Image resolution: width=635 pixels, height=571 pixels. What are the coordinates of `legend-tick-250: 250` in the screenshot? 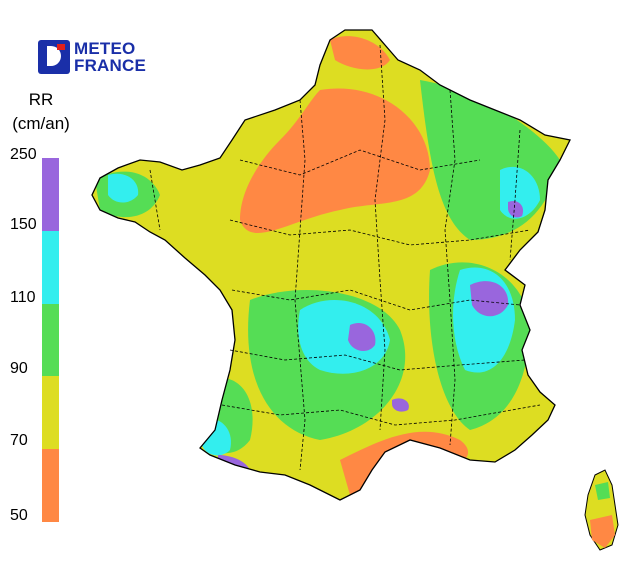 It's located at (23, 154).